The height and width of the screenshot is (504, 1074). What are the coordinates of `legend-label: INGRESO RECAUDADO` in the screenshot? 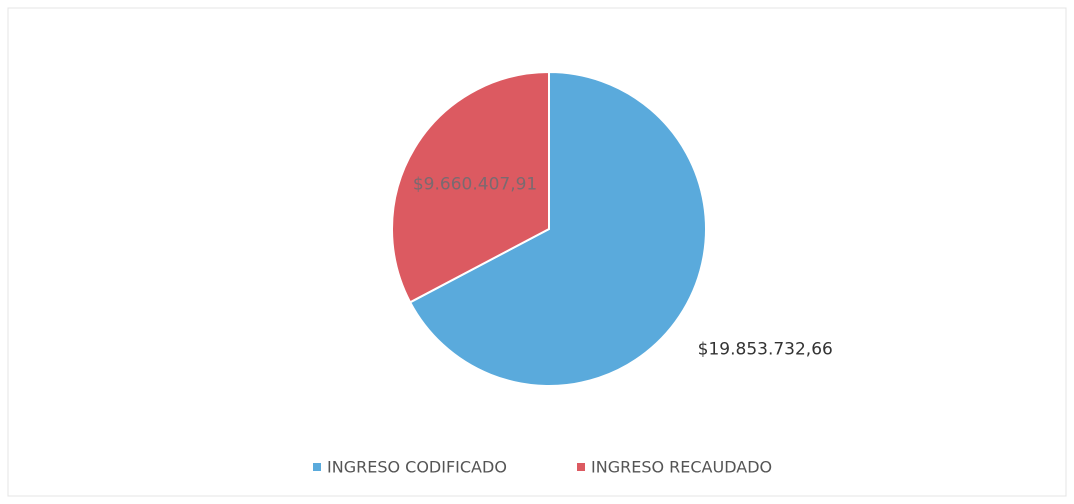 It's located at (681, 467).